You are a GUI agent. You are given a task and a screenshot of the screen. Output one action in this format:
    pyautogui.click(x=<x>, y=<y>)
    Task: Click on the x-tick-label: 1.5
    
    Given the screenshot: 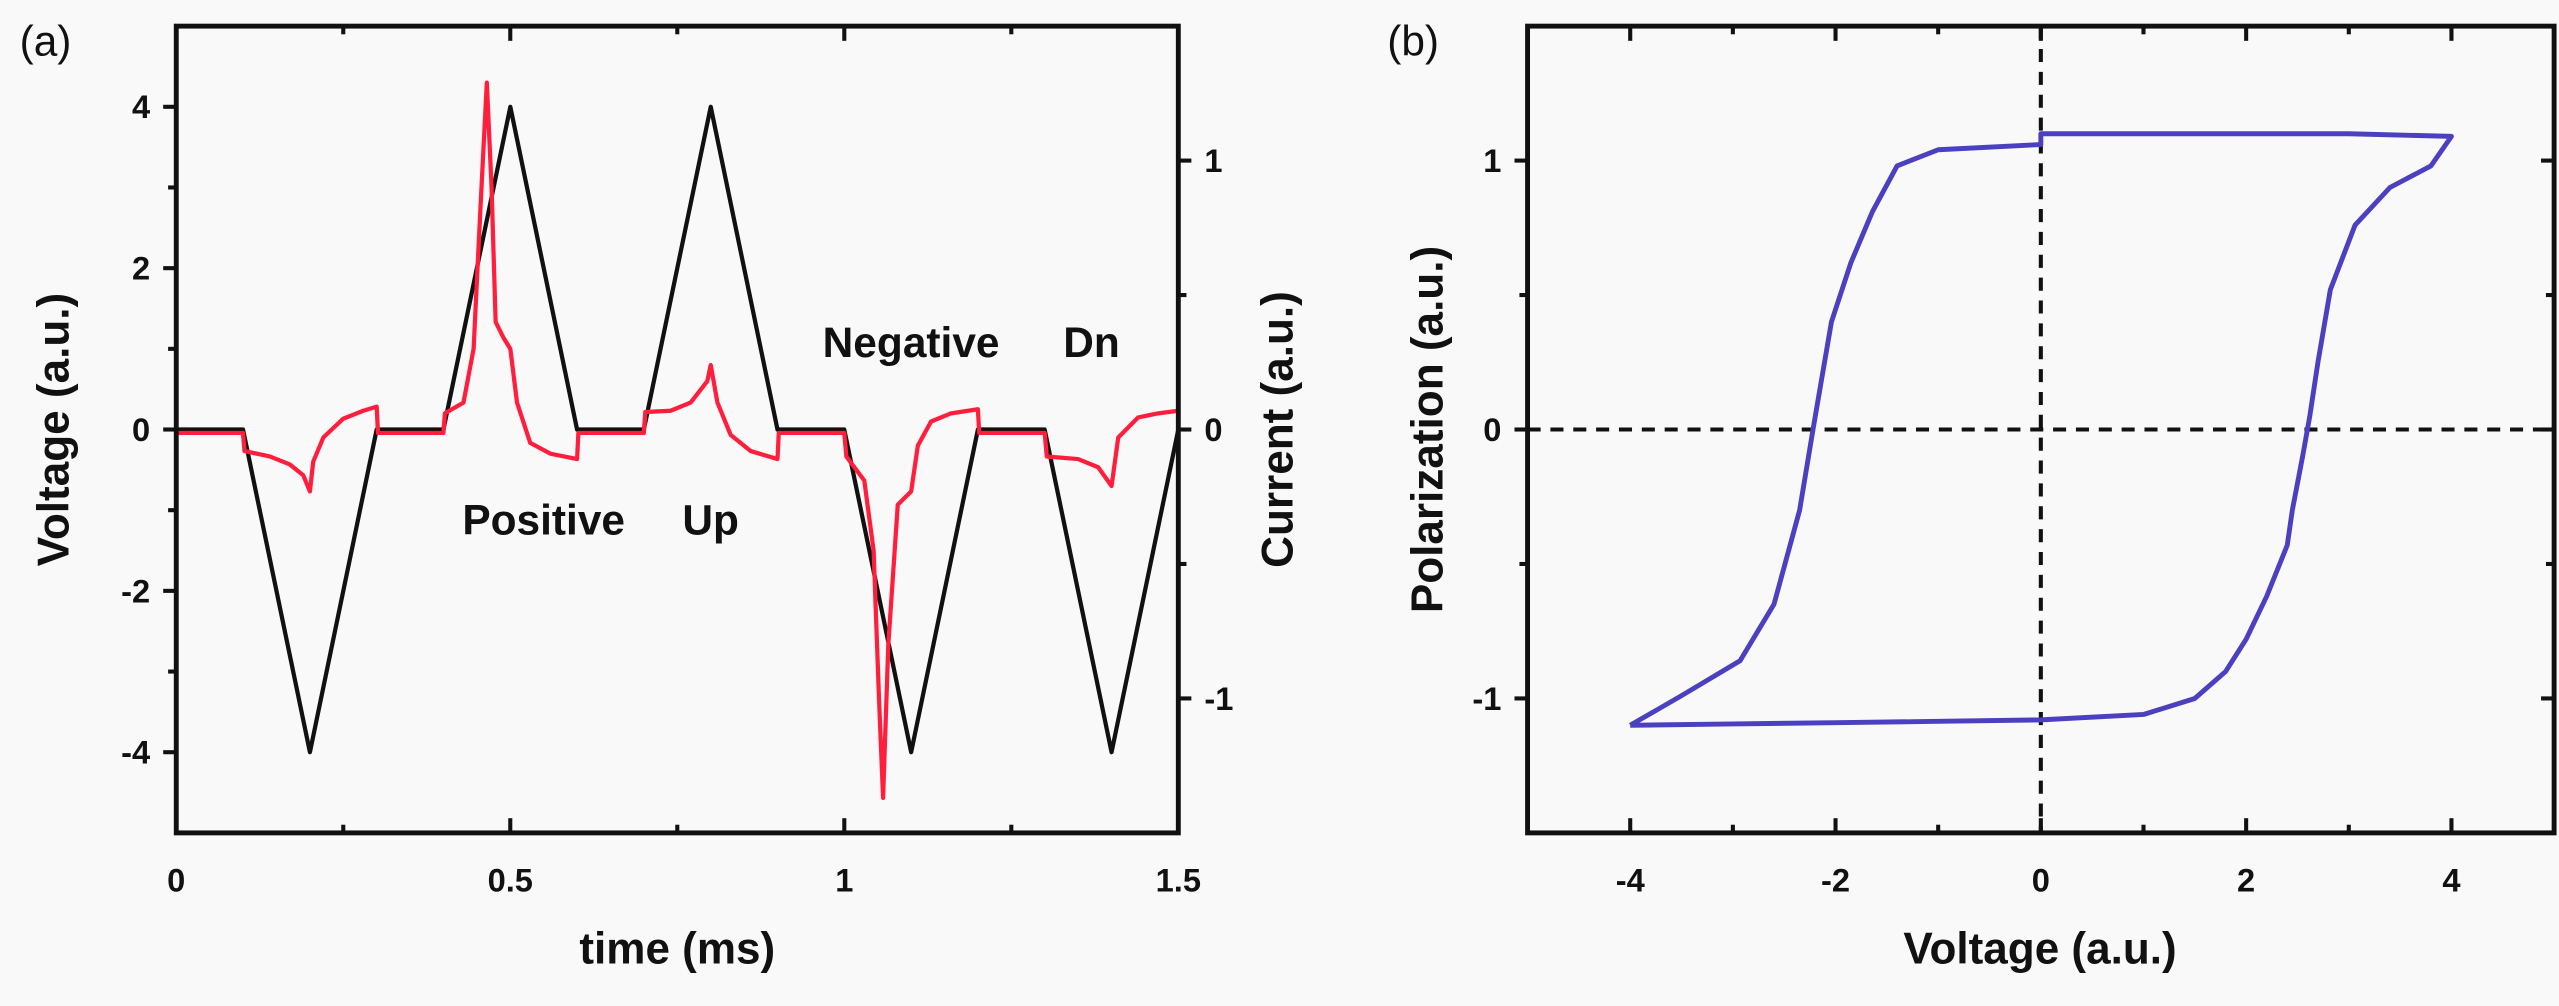 What is the action you would take?
    pyautogui.click(x=1178, y=880)
    